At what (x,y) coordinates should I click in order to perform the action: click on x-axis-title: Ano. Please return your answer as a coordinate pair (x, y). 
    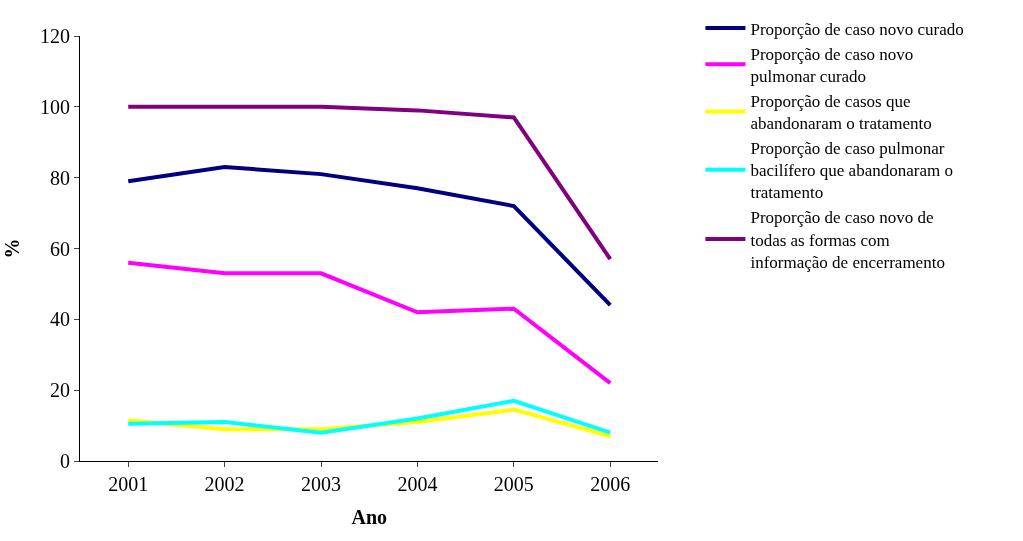
    Looking at the image, I should click on (369, 516).